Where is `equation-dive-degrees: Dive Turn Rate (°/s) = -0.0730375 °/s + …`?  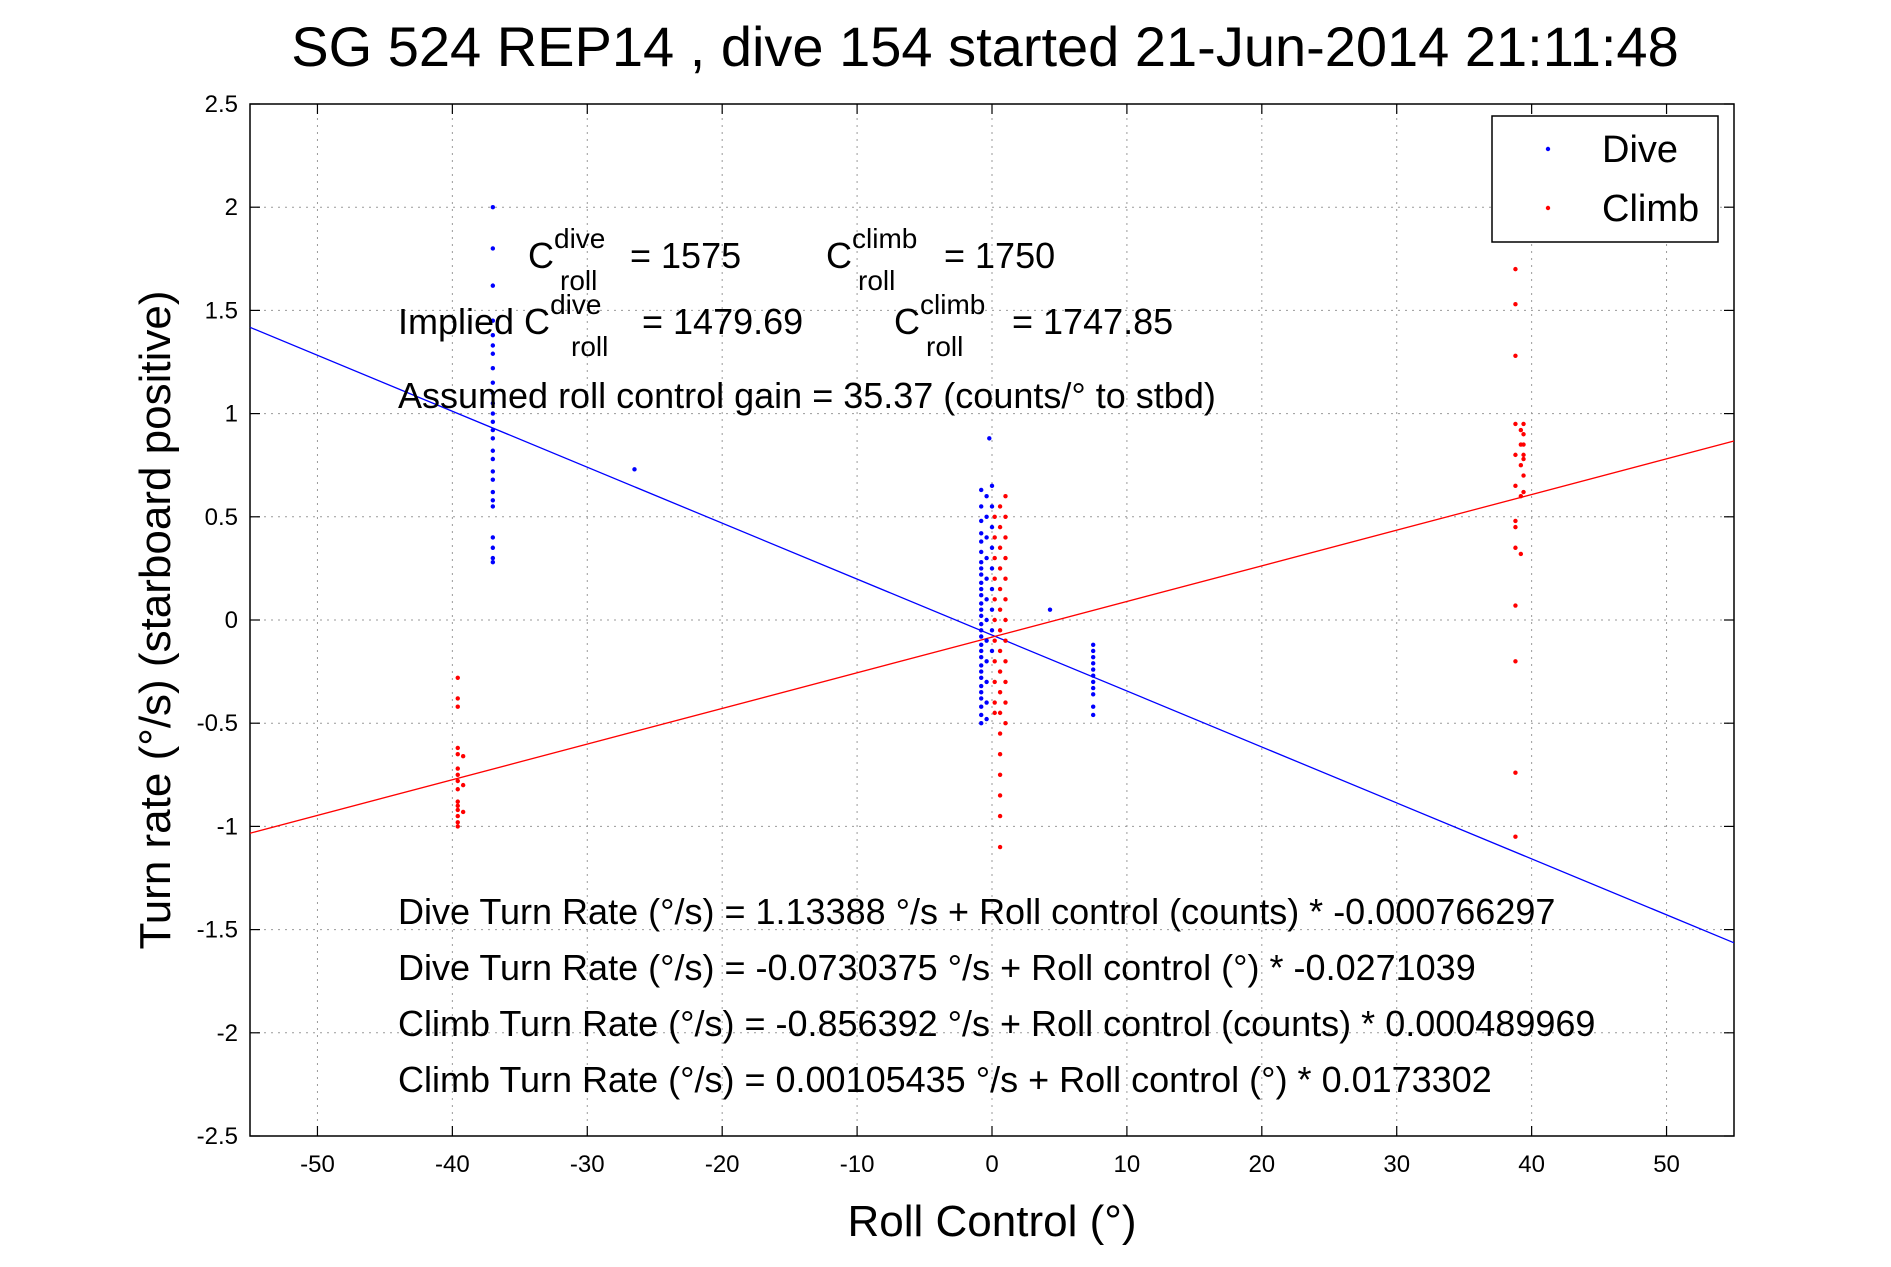 equation-dive-degrees: Dive Turn Rate (°/s) = -0.0730375 °/s + … is located at coordinates (937, 967).